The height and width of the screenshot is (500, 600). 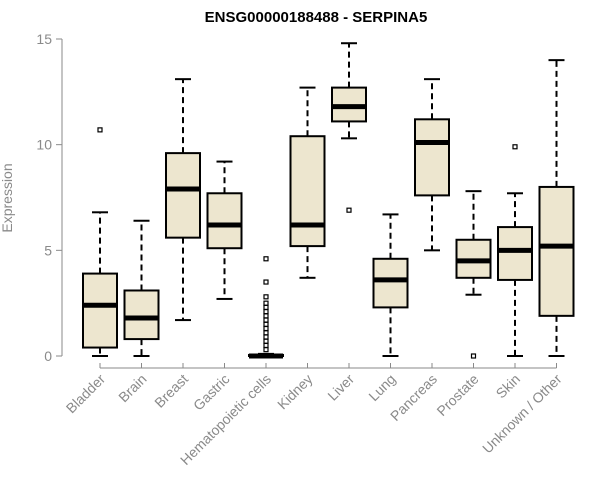 What do you see at coordinates (44, 39) in the screenshot?
I see `y-tick-label: 15` at bounding box center [44, 39].